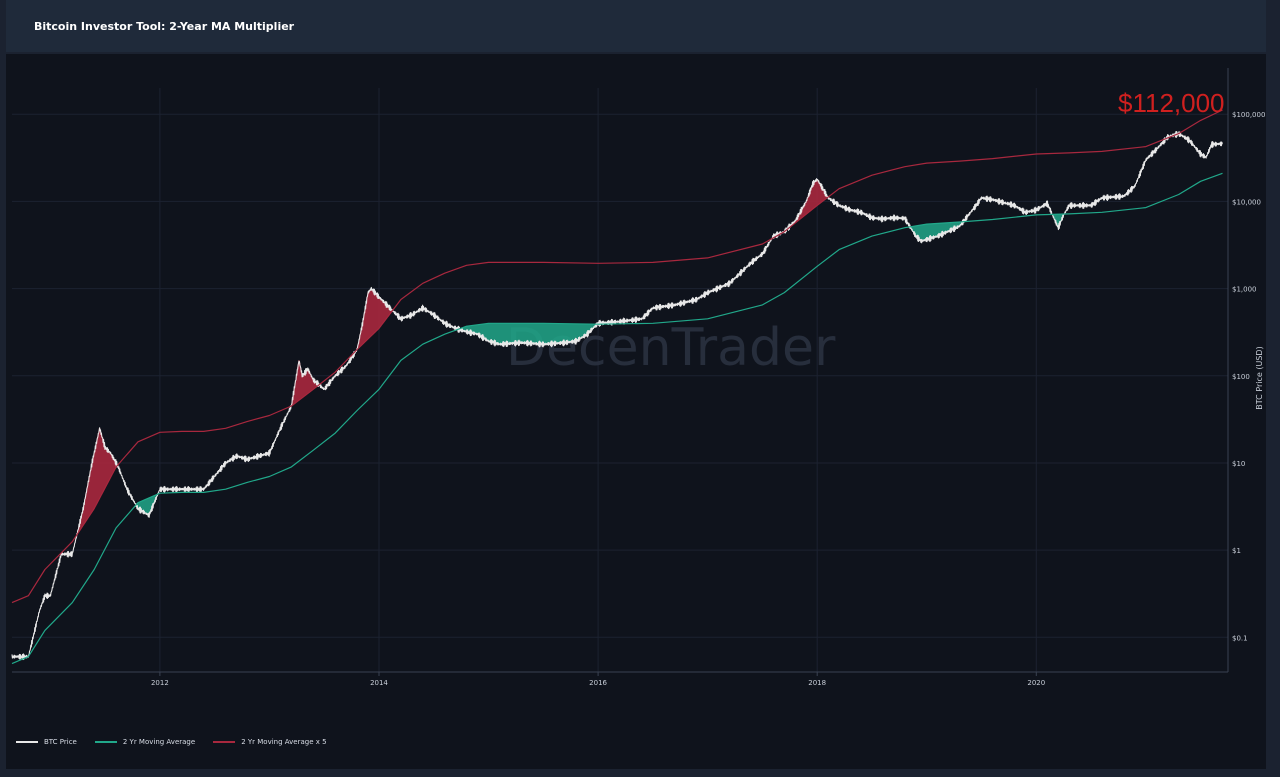 The width and height of the screenshot is (1280, 777). I want to click on legend-item-ma5: 2 Yr Moving Average x 5, so click(270, 742).